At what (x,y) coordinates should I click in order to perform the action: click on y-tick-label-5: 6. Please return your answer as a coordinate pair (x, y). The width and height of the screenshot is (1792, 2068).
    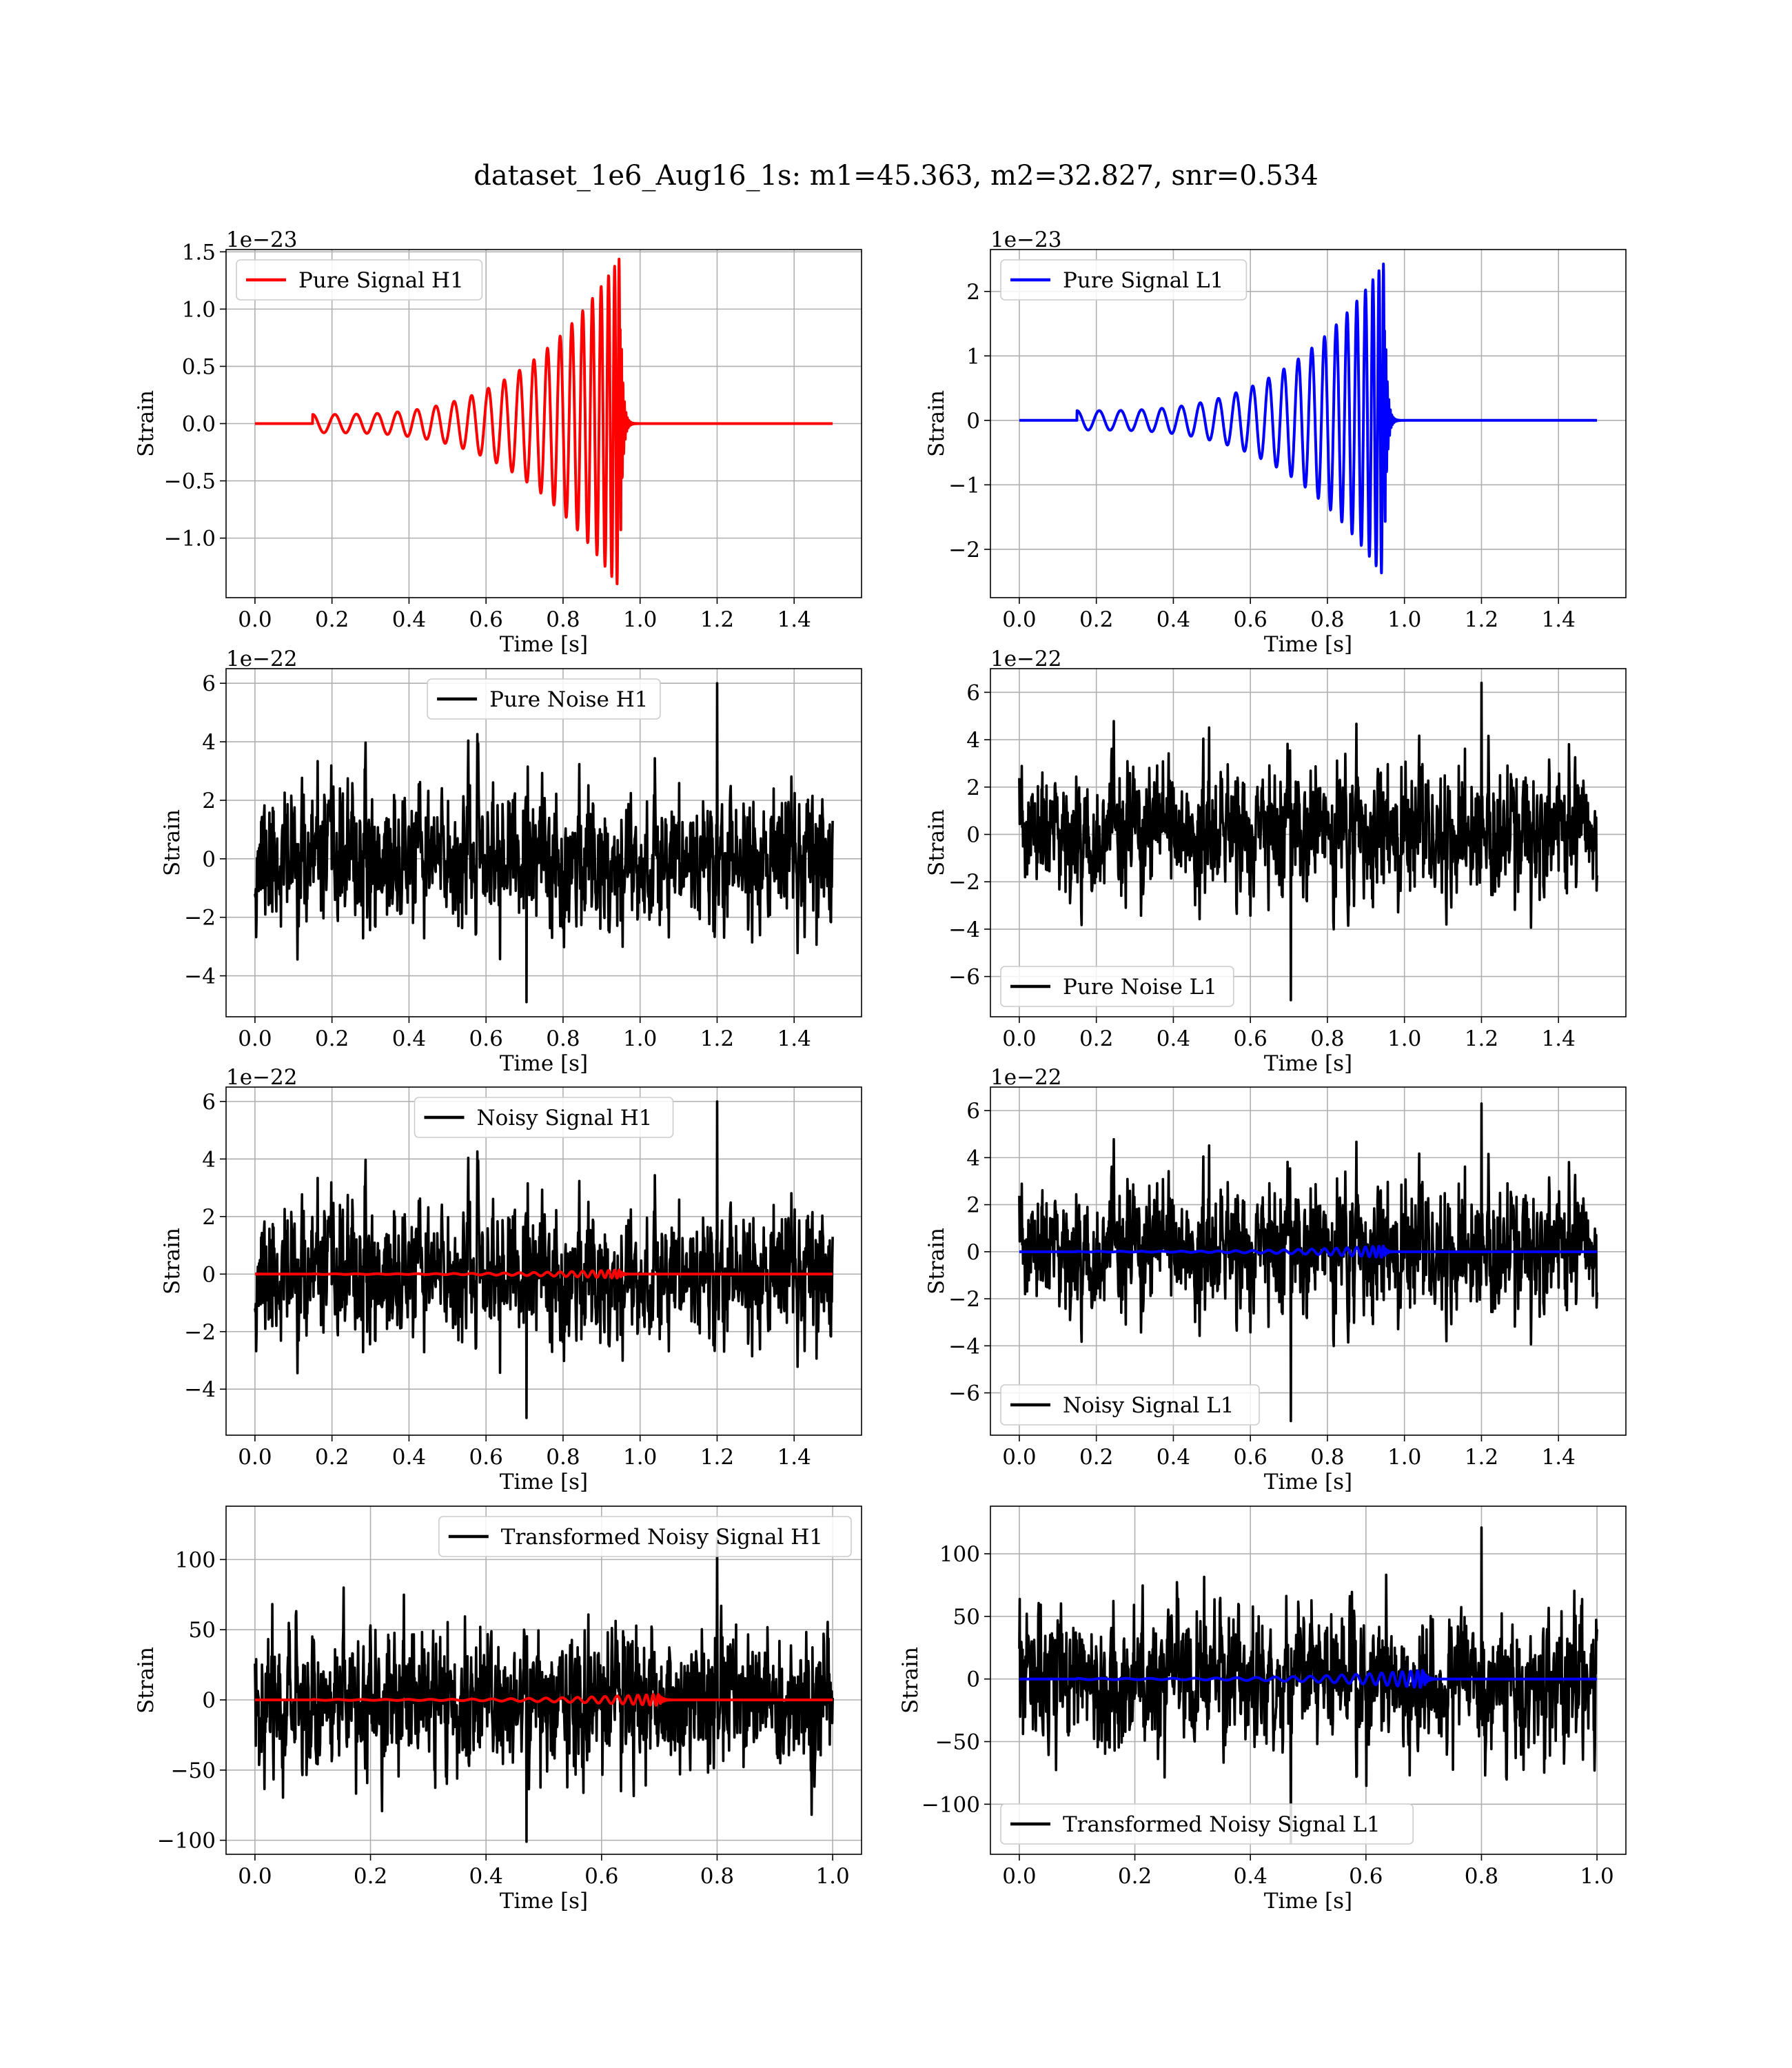
    Looking at the image, I should click on (209, 683).